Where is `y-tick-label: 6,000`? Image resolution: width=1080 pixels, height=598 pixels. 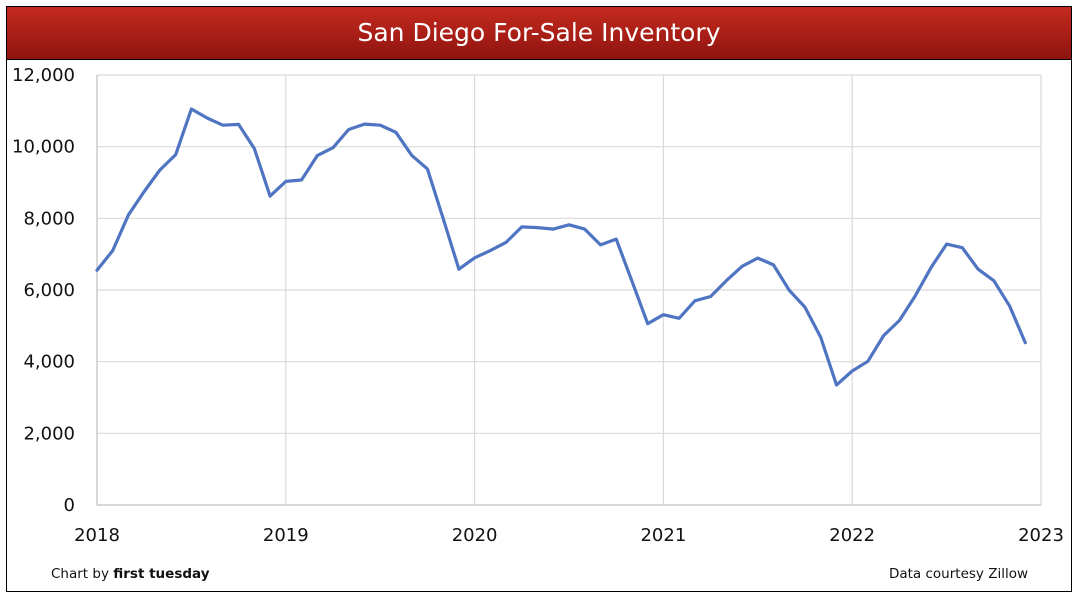
y-tick-label: 6,000 is located at coordinates (49, 290).